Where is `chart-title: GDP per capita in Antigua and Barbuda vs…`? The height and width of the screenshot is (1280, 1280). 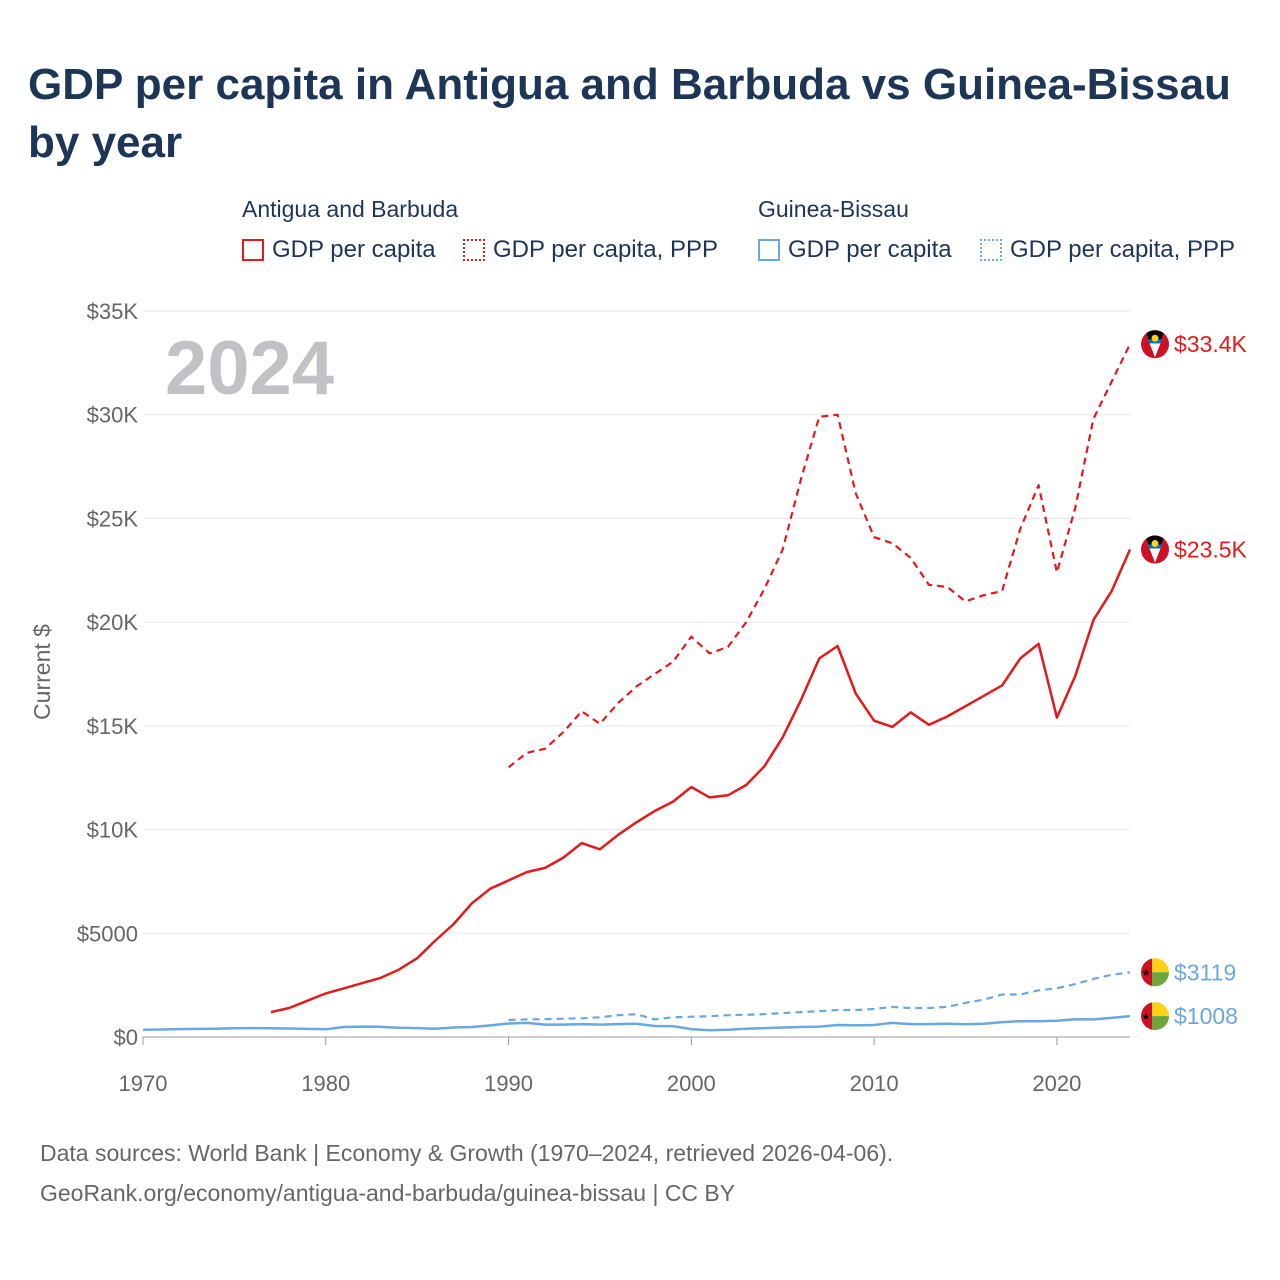
chart-title: GDP per capita in Antigua and Barbuda vs… is located at coordinates (629, 113).